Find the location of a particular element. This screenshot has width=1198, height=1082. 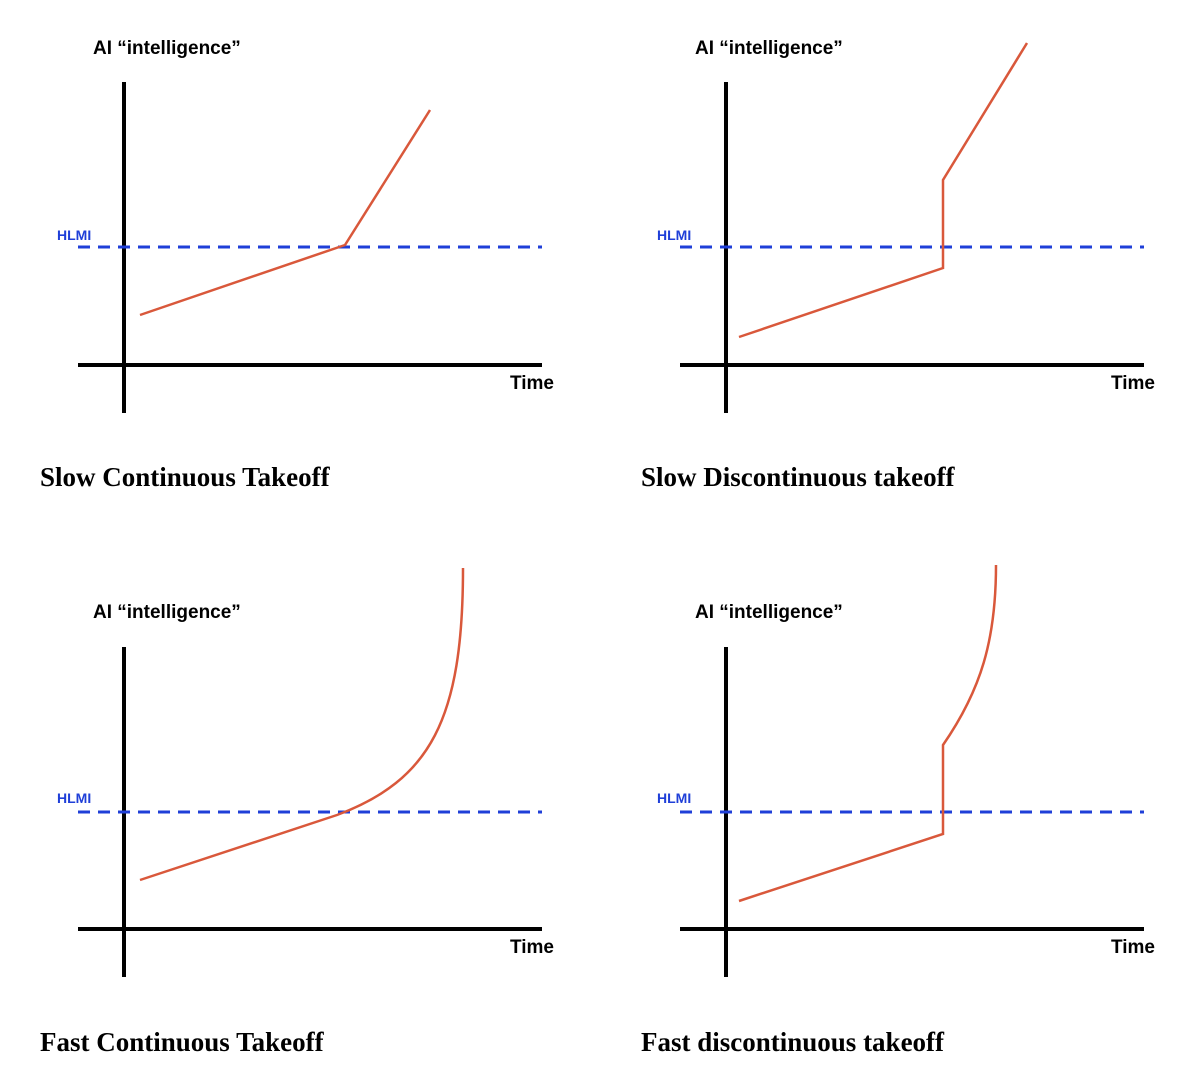

panel-caption: Fast discontinuous takeoff is located at coordinates (792, 1042).